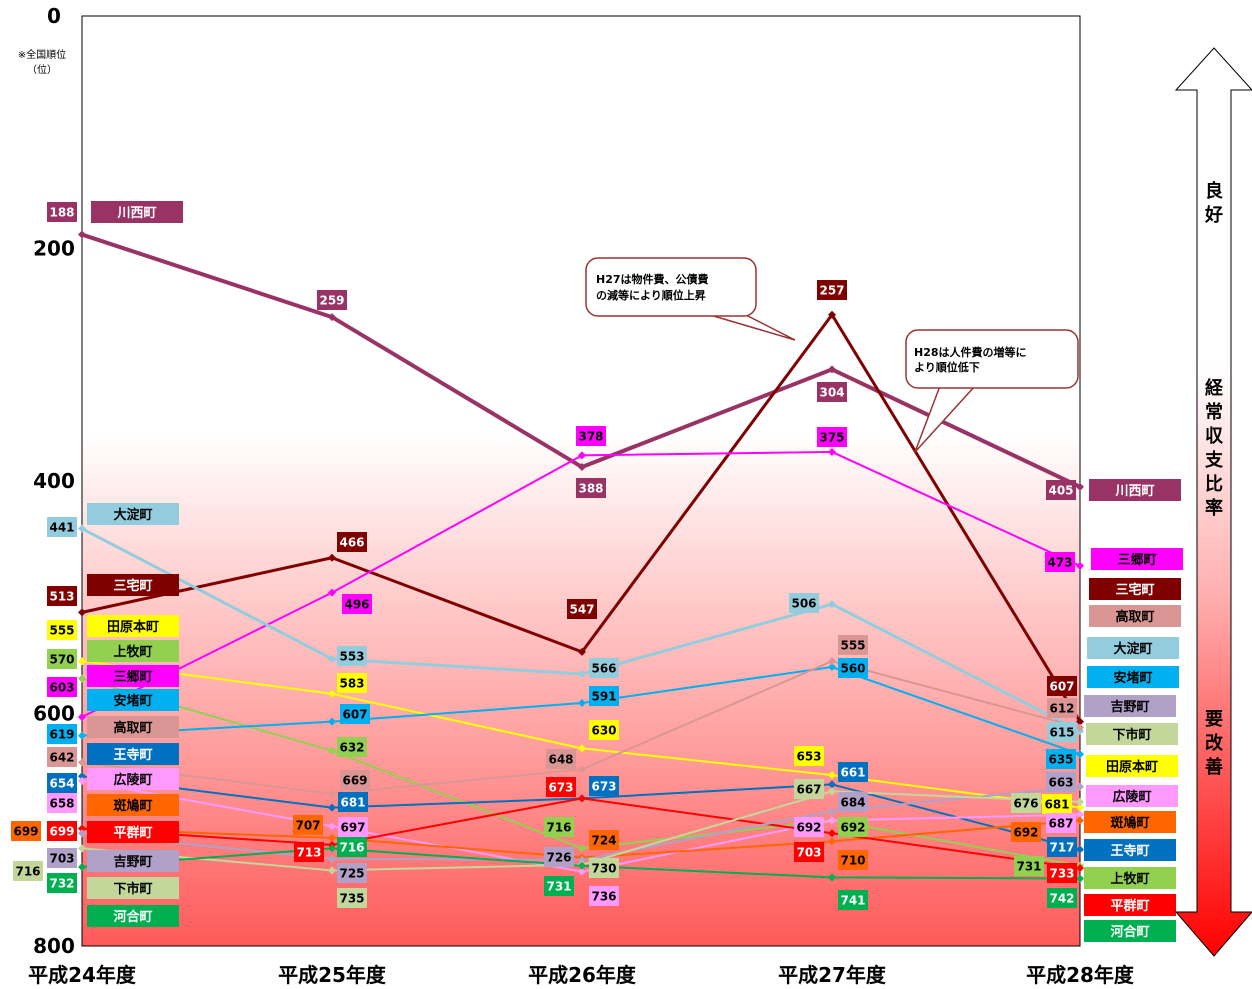  I want to click on svg-text: 大淀町, so click(132, 515).